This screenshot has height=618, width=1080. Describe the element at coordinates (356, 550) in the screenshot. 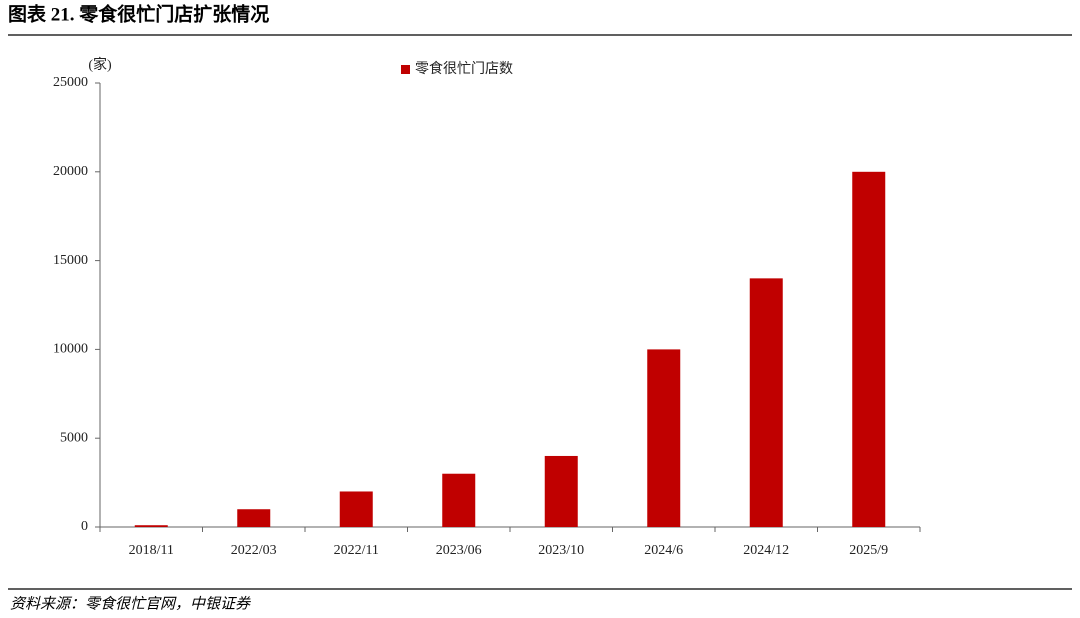

I see `x-tick-label: 2022/11` at that location.